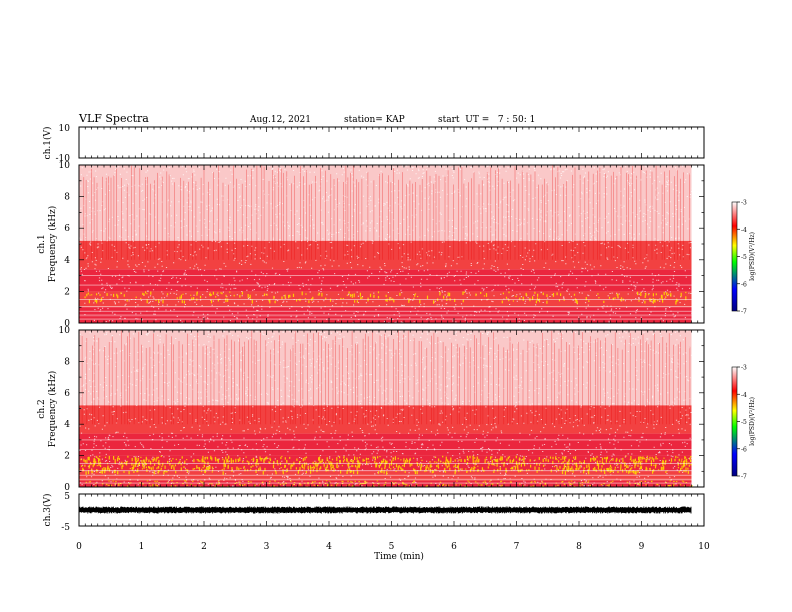 The width and height of the screenshot is (792, 612). I want to click on start-ut-label: start UT = 7 : 50: 1, so click(487, 120).